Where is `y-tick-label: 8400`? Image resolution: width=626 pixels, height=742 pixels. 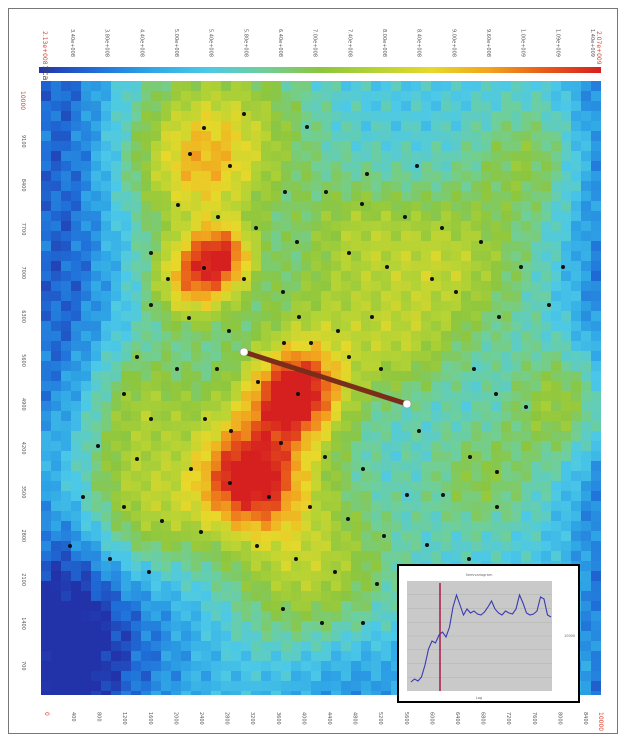 y-tick-label: 8400 is located at coordinates (23, 185).